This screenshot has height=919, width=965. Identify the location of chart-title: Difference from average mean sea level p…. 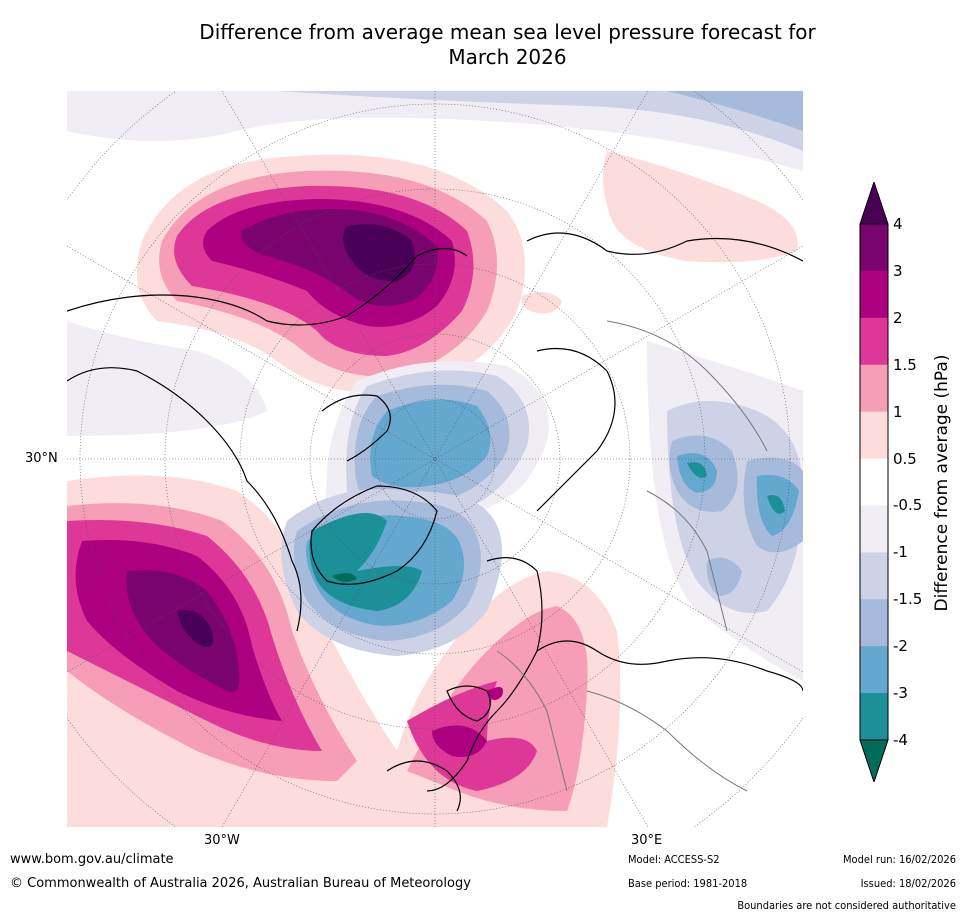
(507, 45).